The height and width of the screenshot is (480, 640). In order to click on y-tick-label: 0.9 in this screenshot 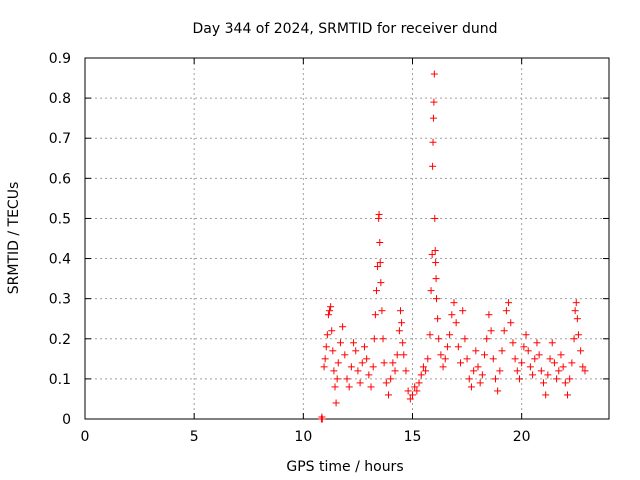, I will do `click(60, 59)`.